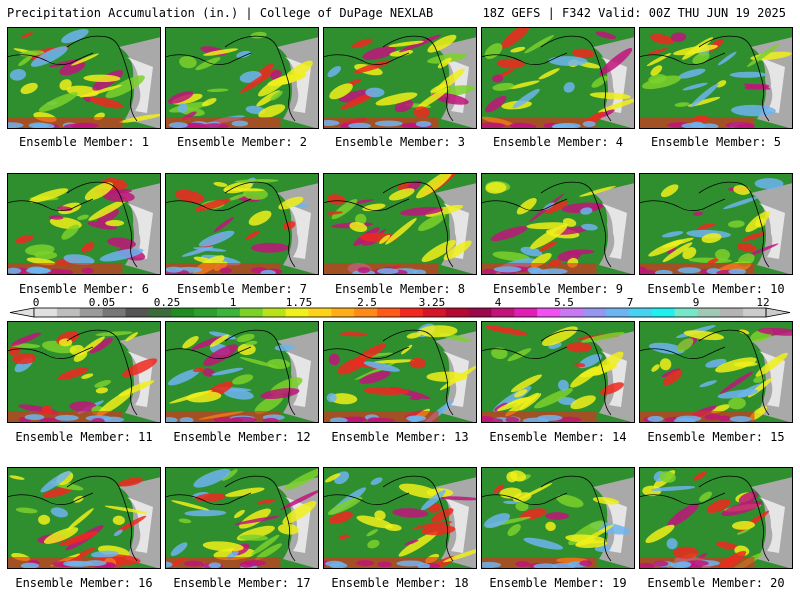  Describe the element at coordinates (102, 302) in the screenshot. I see `colorbar-tick-label: 0.05` at that location.